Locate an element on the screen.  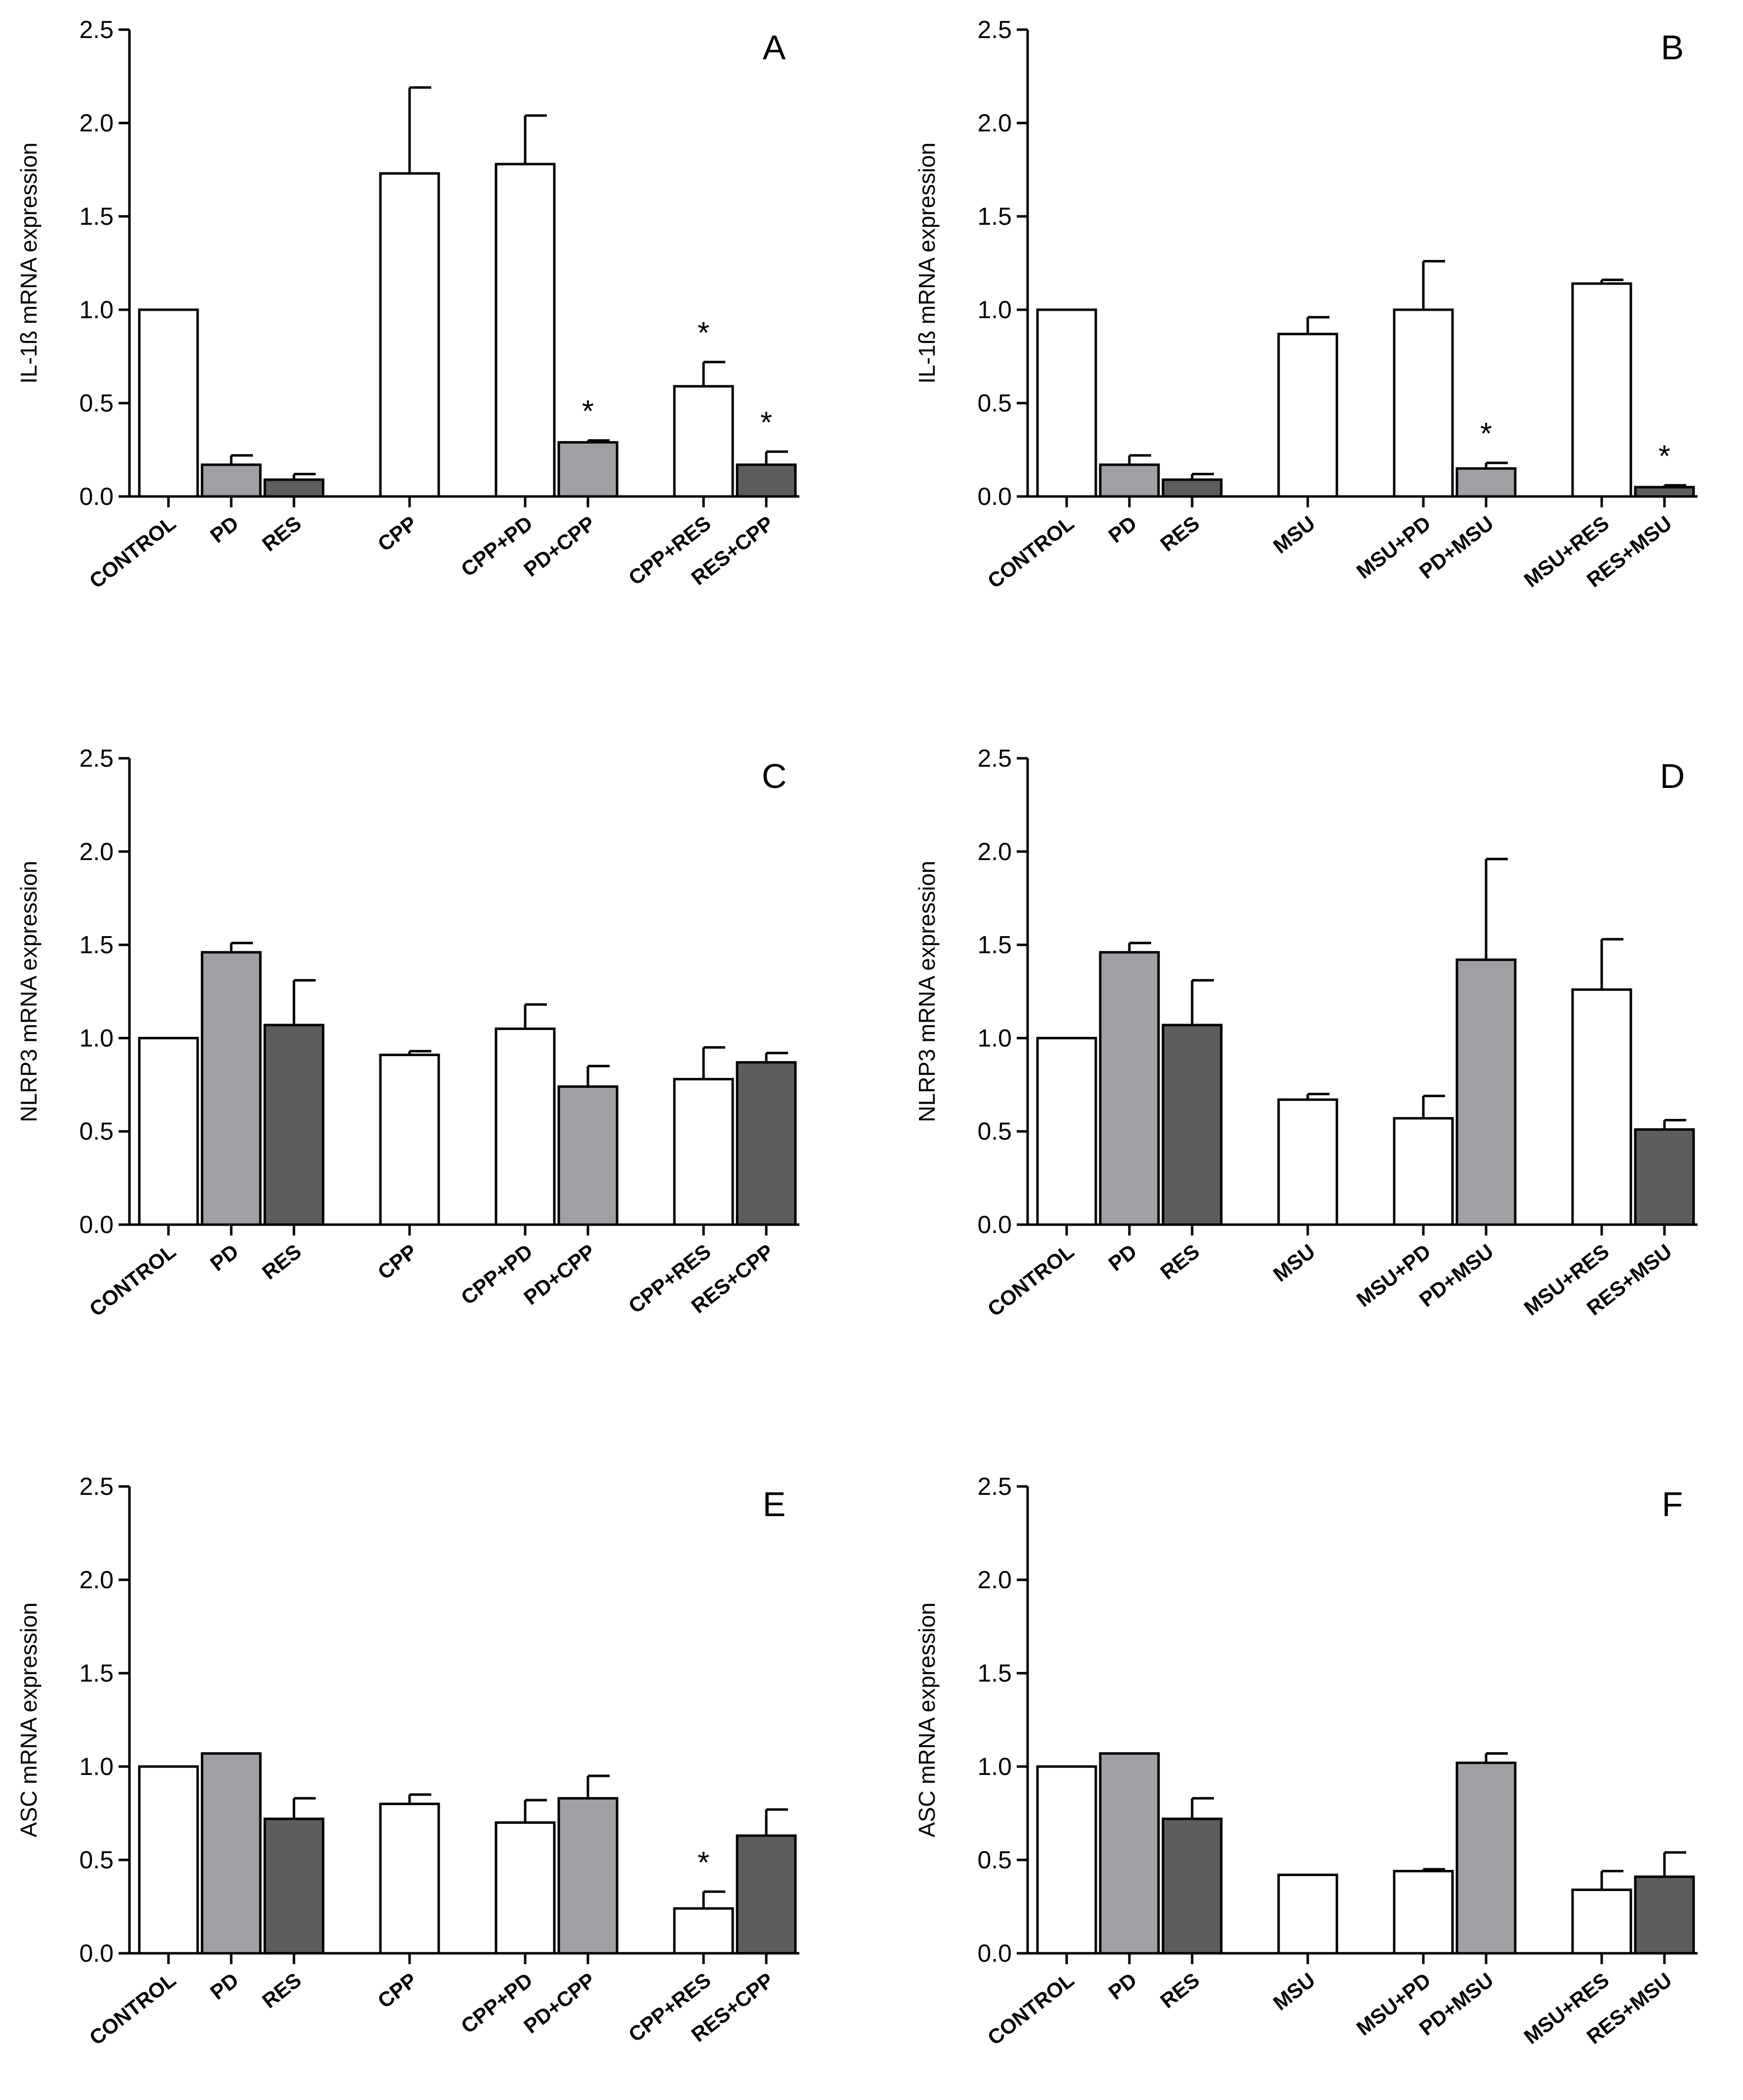
panel-letter: F is located at coordinates (1672, 1505).